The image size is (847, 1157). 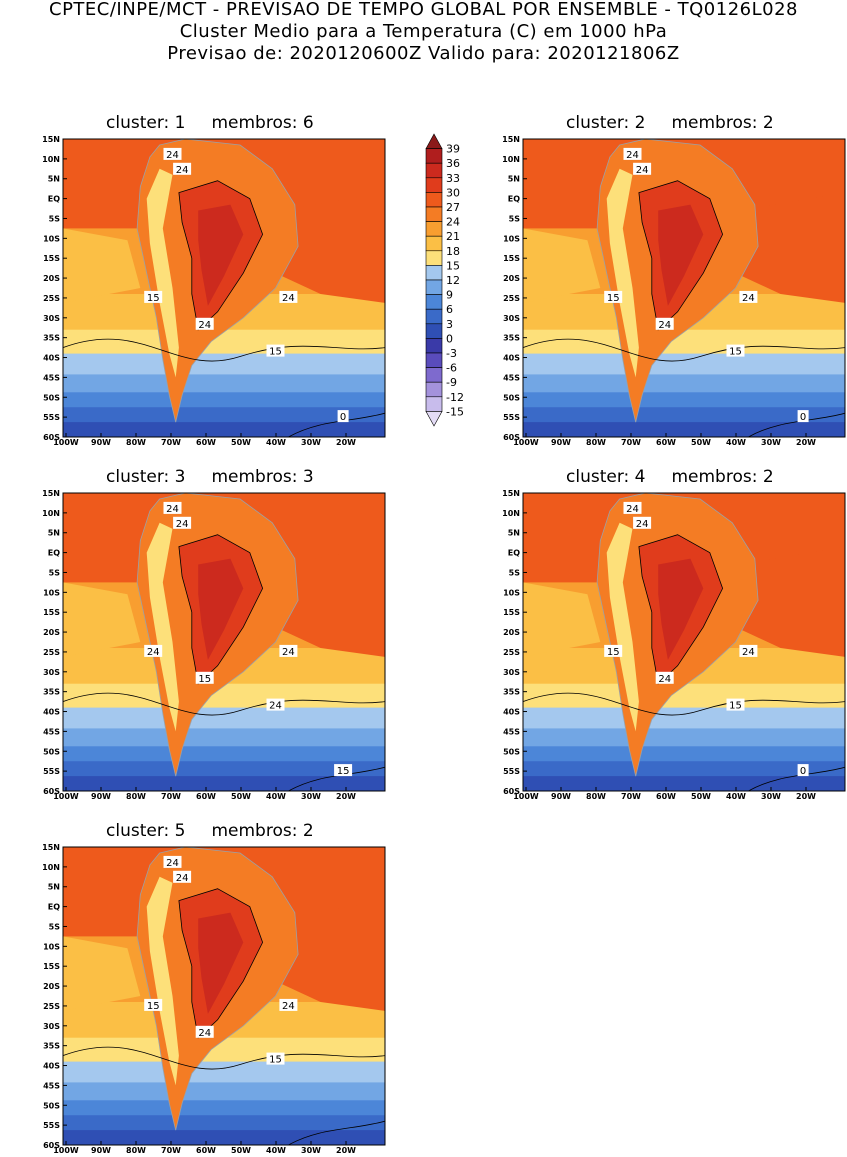 What do you see at coordinates (803, 417) in the screenshot?
I see `contour-label: 0` at bounding box center [803, 417].